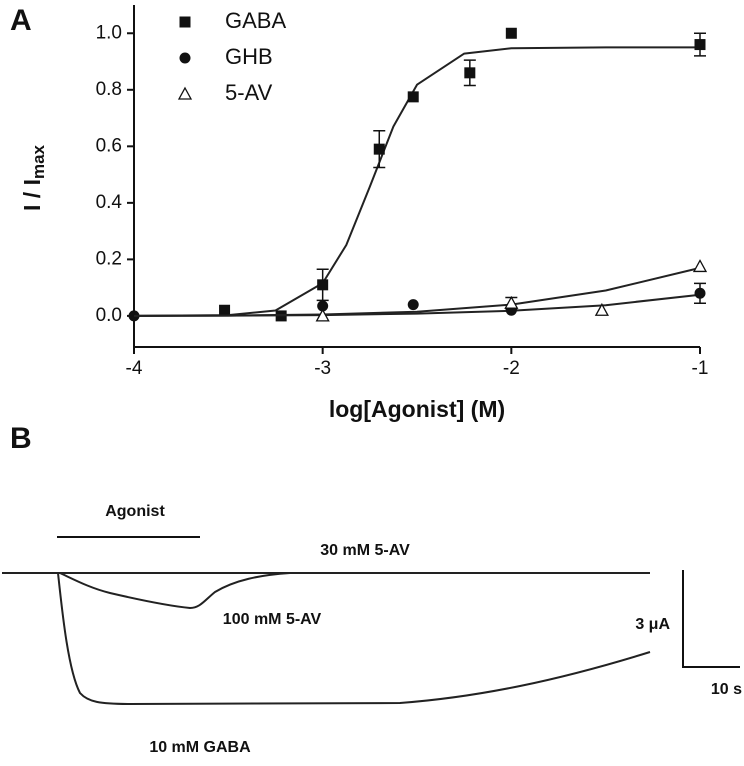  I want to click on legend-label: GHB, so click(249, 56).